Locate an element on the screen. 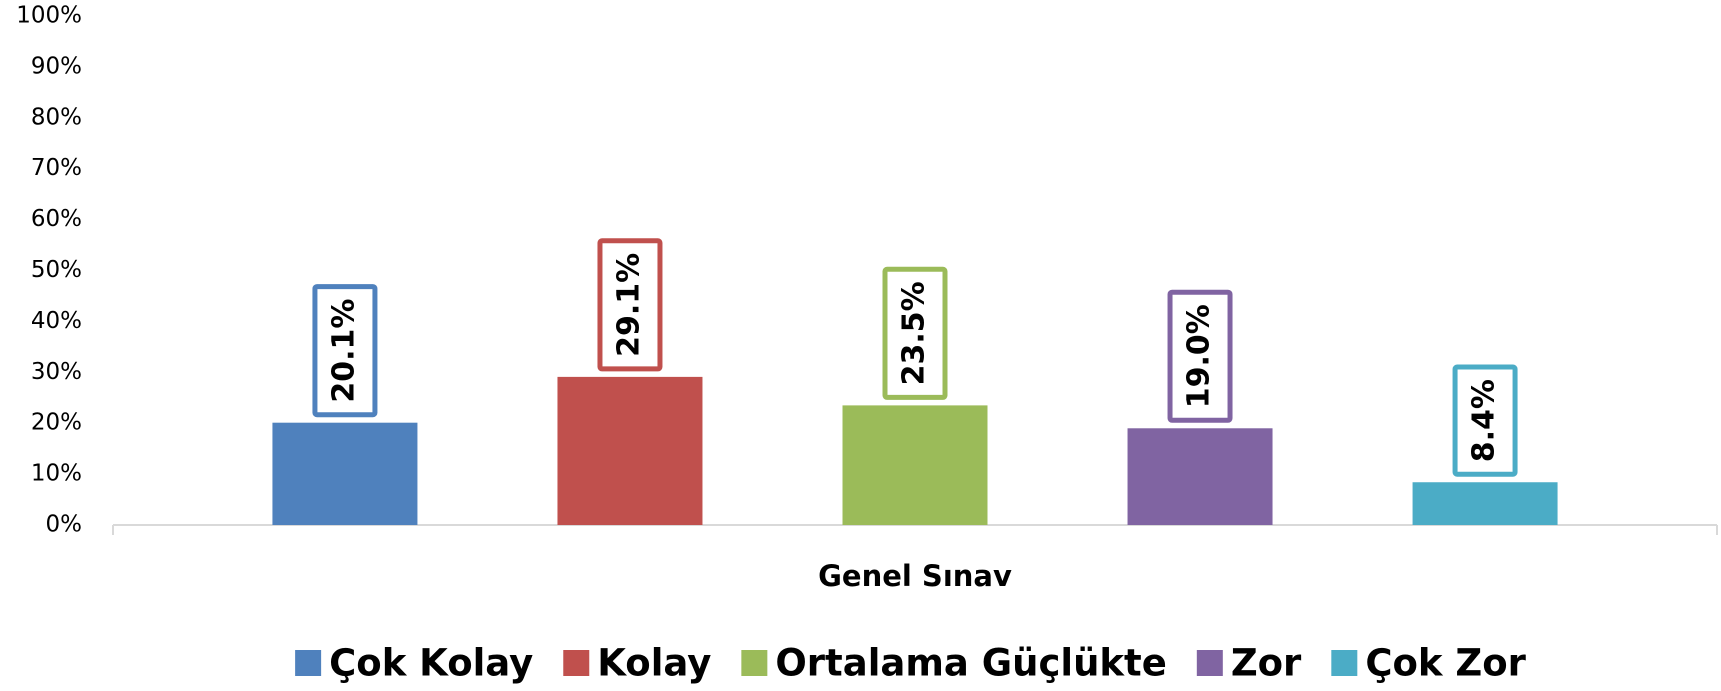 This screenshot has height=691, width=1721. data-label: 23.5% is located at coordinates (915, 333).